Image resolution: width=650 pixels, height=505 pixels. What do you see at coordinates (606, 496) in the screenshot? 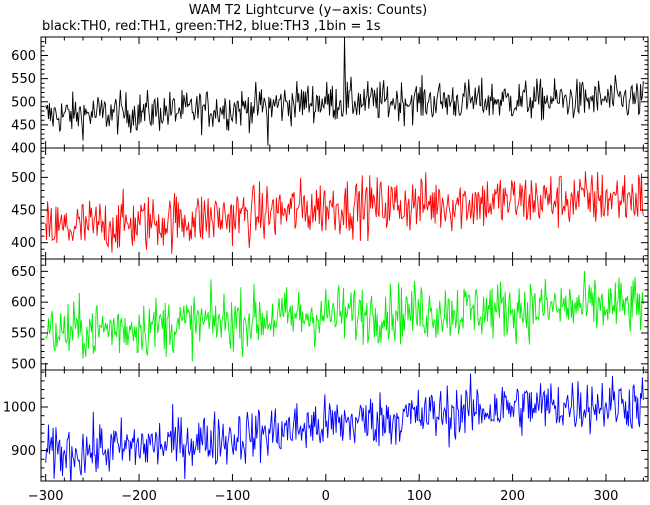
I see `x-tick-label: 300` at bounding box center [606, 496].